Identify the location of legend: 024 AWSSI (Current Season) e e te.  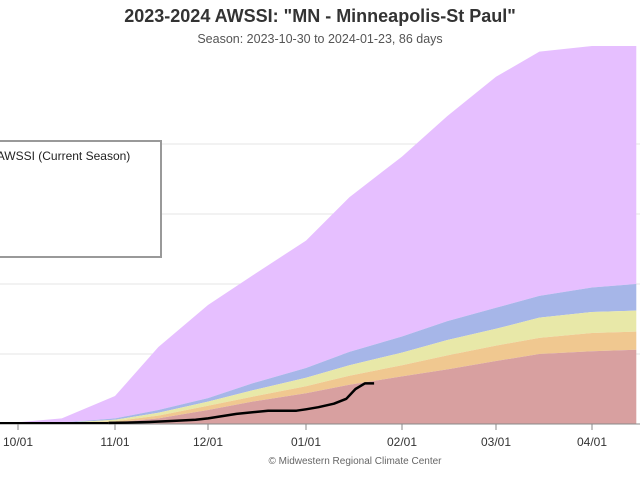
(81, 199).